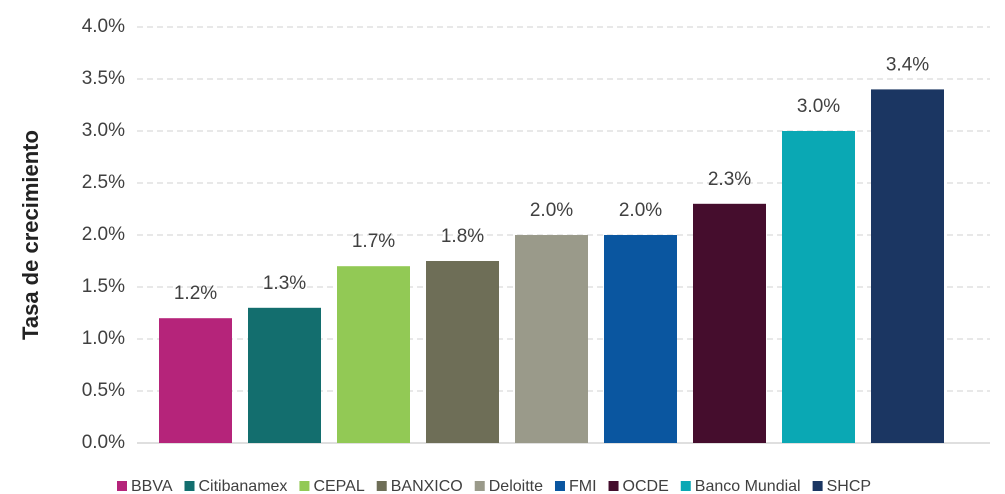  Describe the element at coordinates (516, 486) in the screenshot. I see `legend-label: Deloitte` at that location.